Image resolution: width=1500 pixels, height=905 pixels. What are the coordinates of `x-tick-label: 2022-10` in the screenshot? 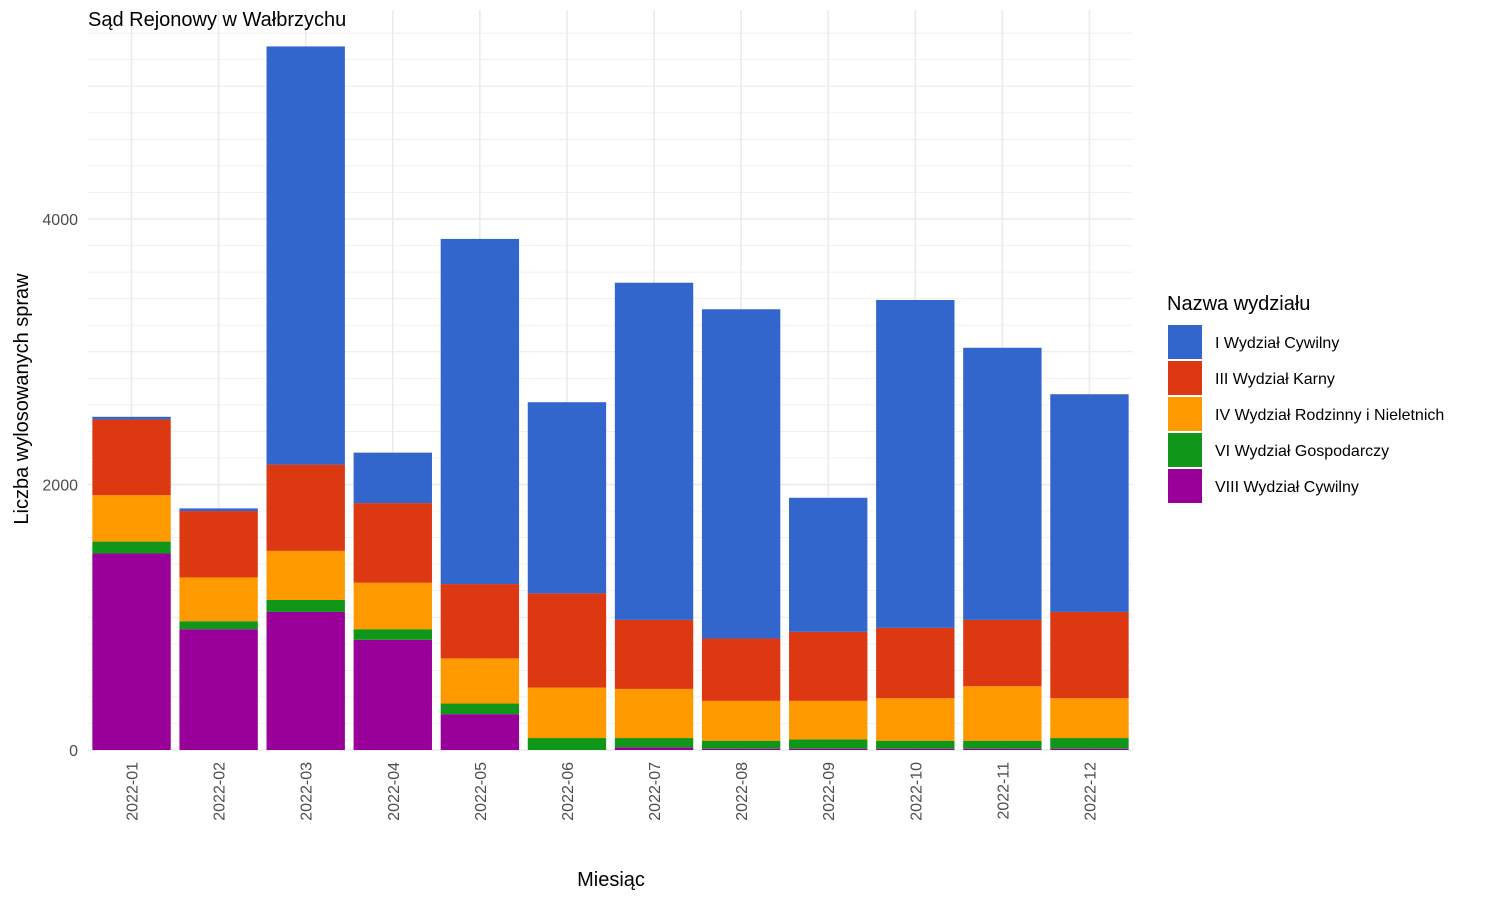 It's located at (916, 791).